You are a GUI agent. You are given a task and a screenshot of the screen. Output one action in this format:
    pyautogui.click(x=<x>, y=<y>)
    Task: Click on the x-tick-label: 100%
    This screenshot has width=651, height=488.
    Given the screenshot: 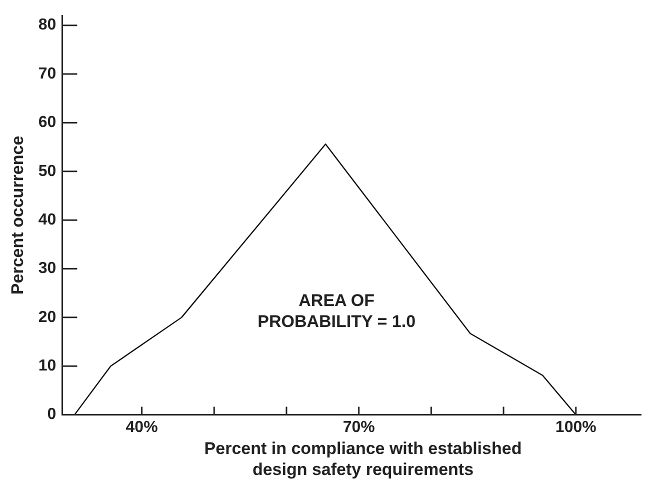 What is the action you would take?
    pyautogui.click(x=575, y=427)
    